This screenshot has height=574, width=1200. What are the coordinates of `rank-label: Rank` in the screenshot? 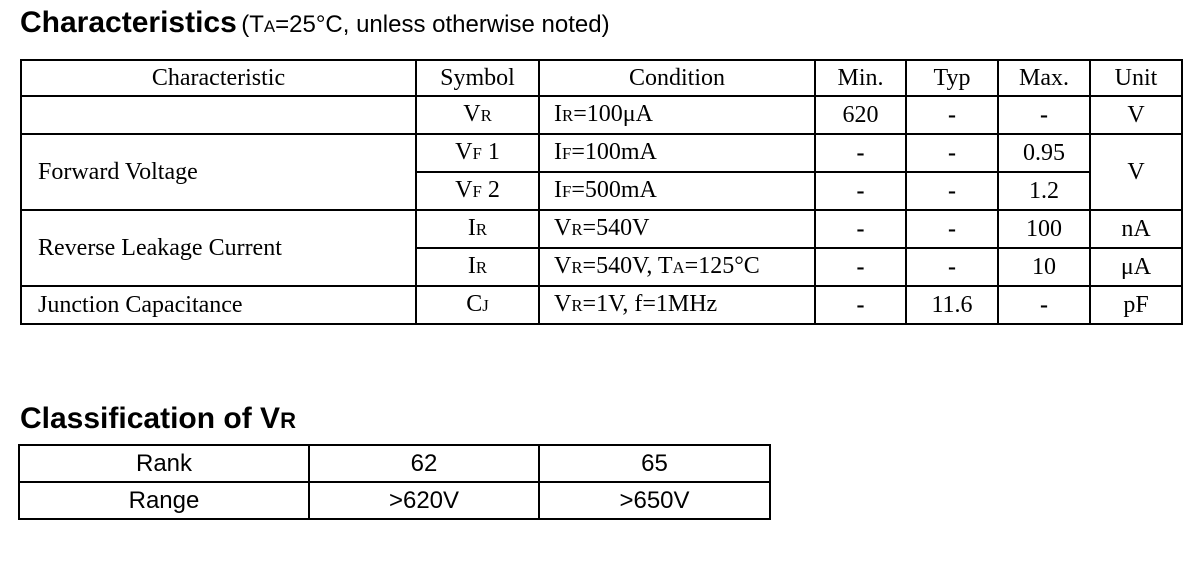 It's located at (164, 463).